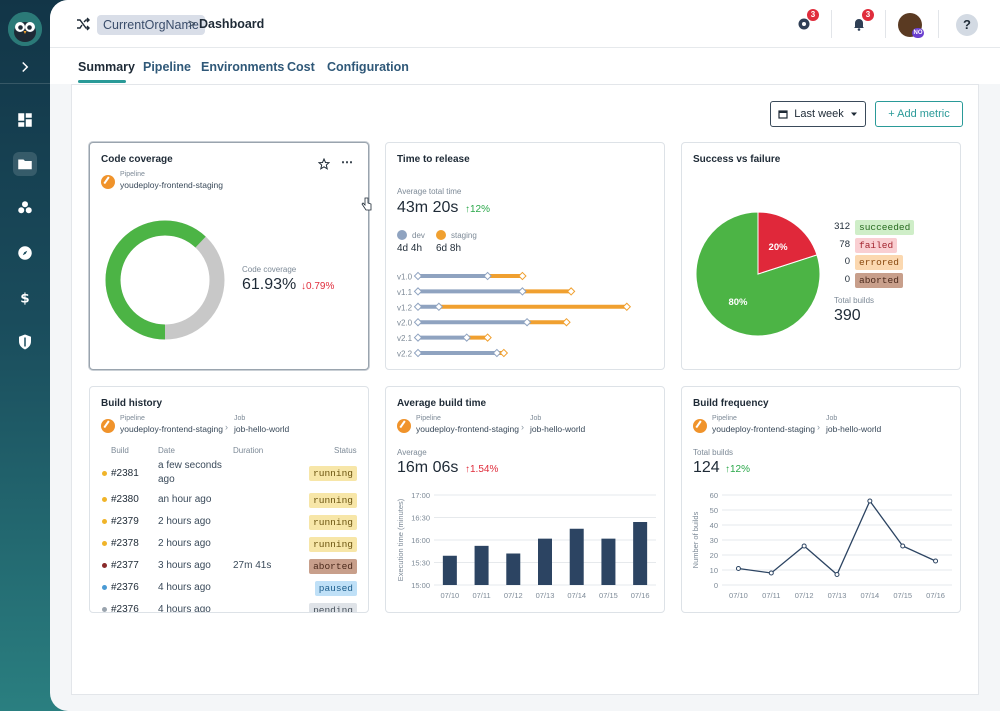  What do you see at coordinates (714, 495) in the screenshot?
I see `y-tick-label: 60` at bounding box center [714, 495].